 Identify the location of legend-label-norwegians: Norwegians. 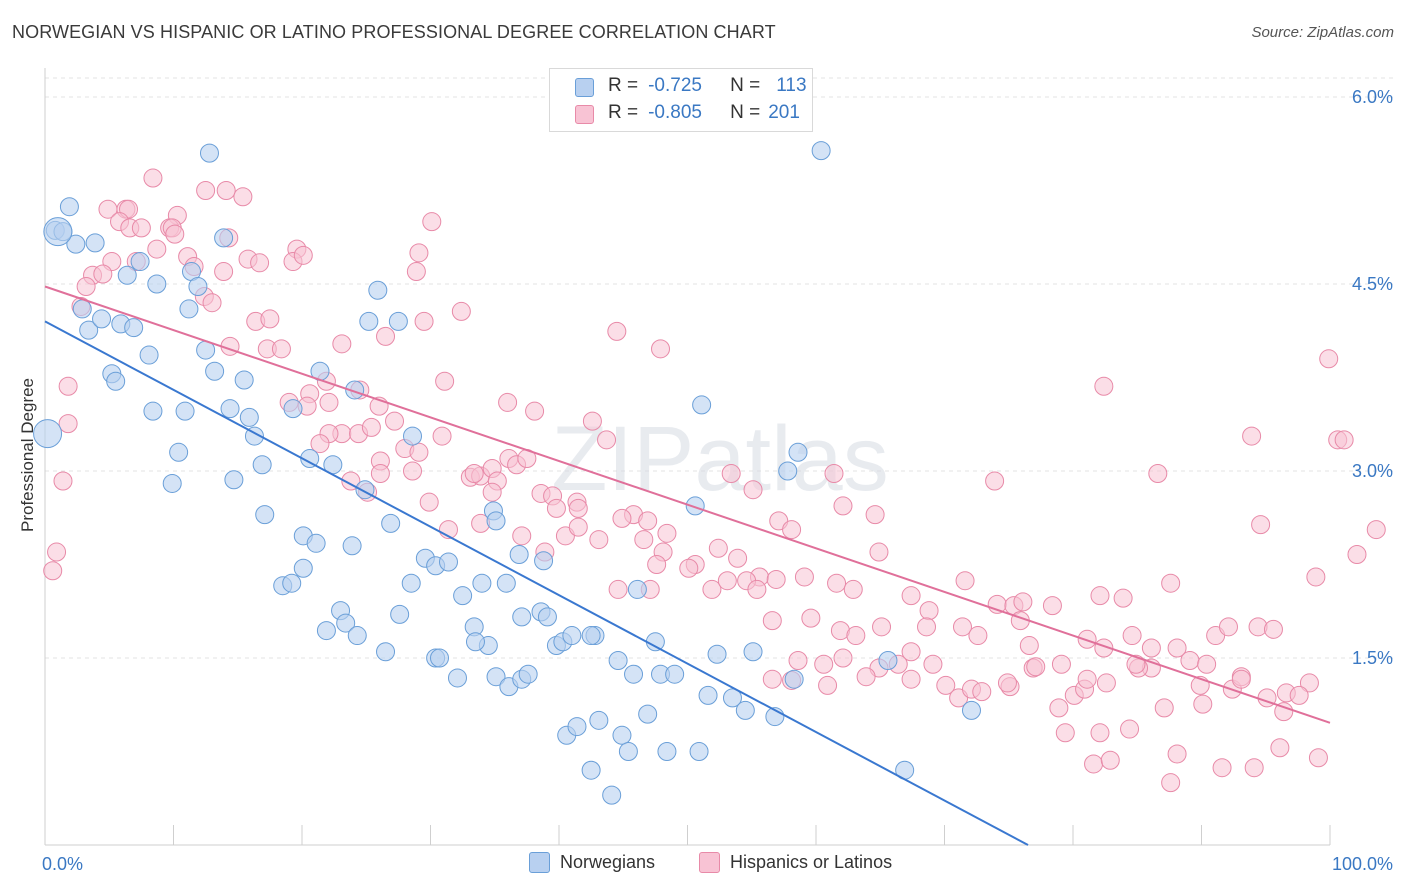
(608, 862).